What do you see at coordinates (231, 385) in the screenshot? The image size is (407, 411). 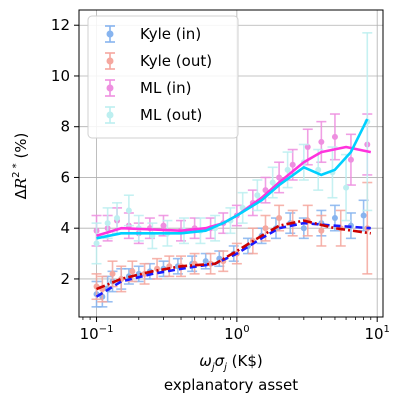 I see `x-axis-label-line2: explanatory asset` at bounding box center [231, 385].